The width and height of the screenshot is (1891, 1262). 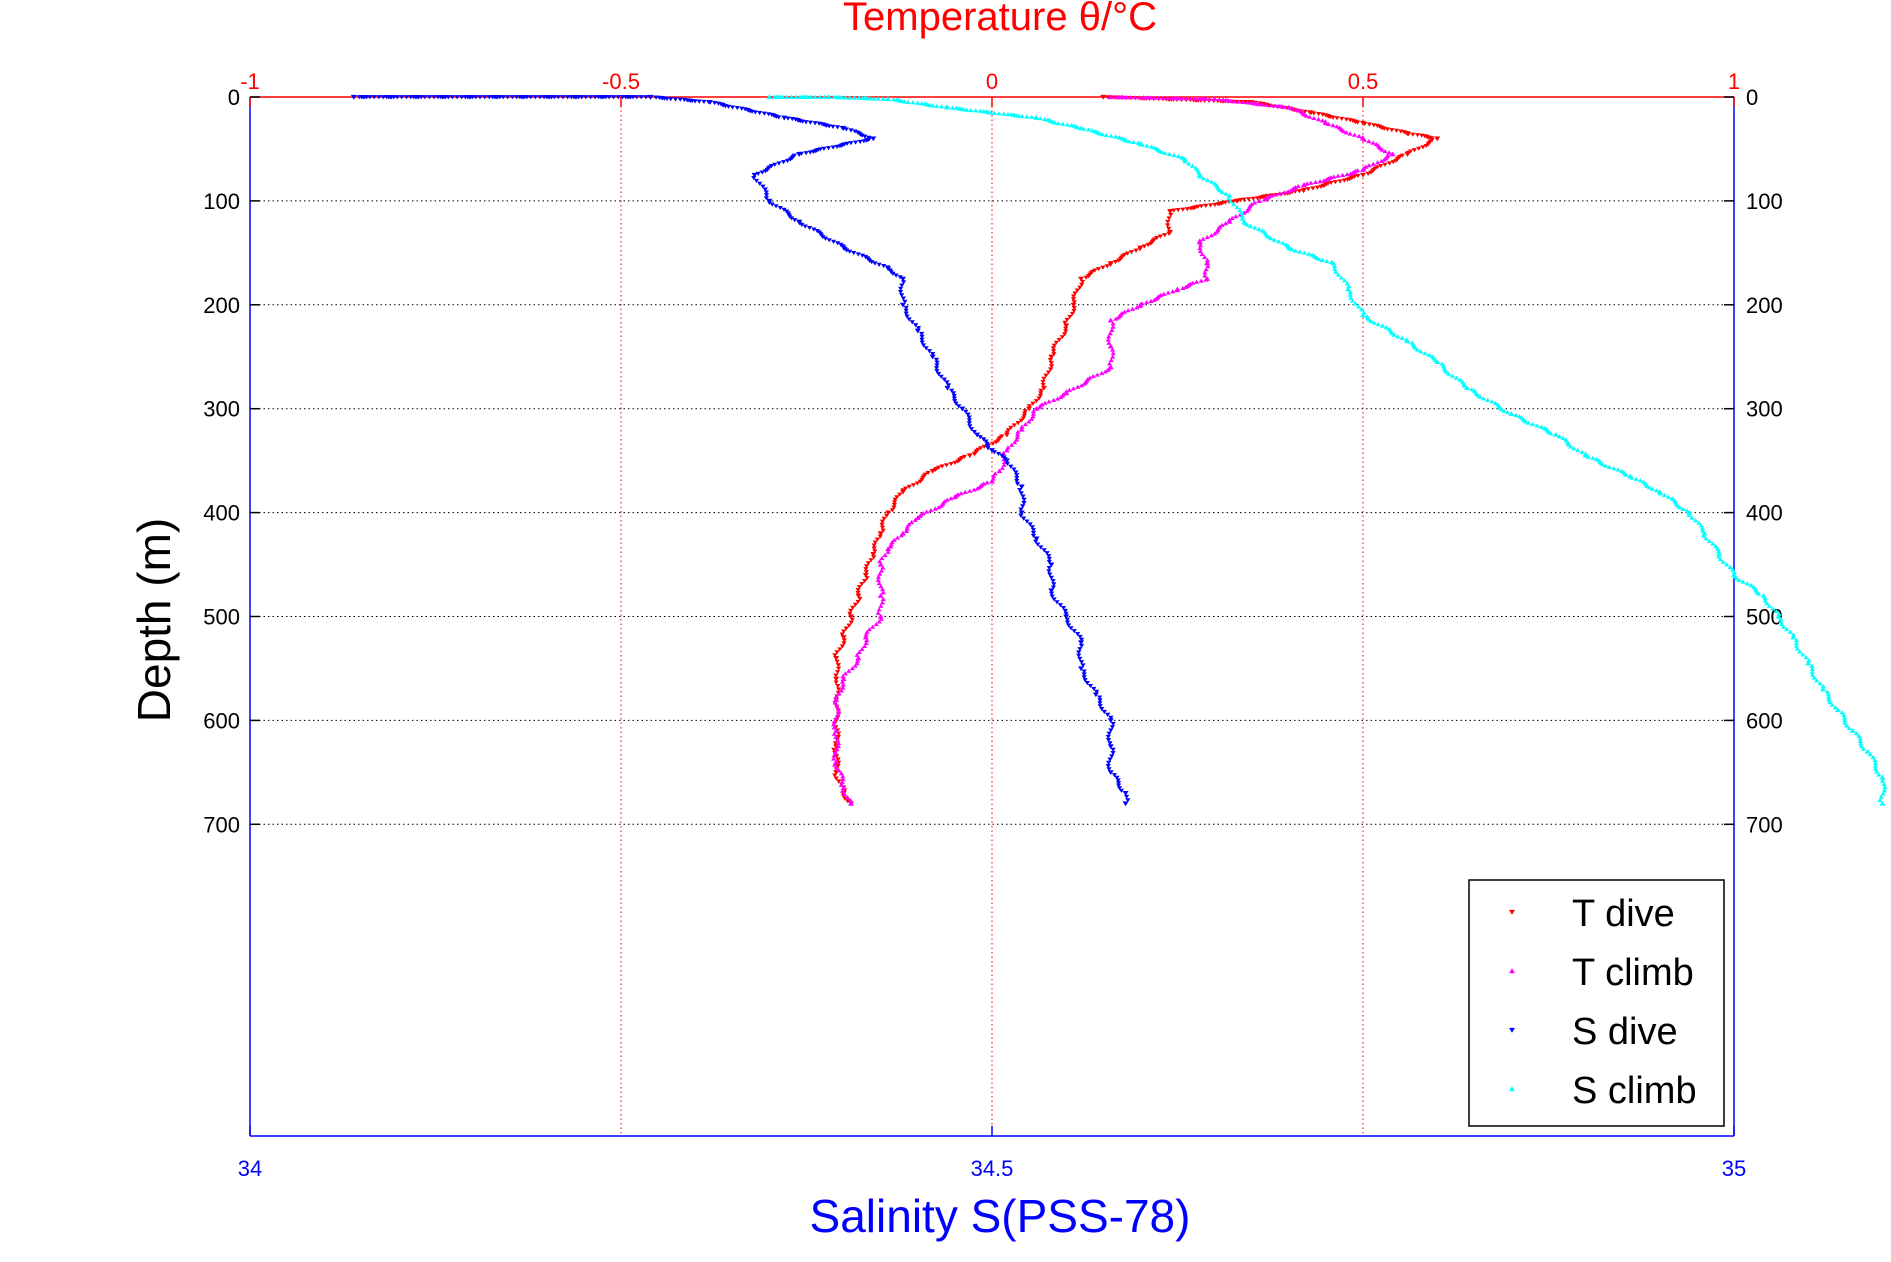 I want to click on legend-label: S climb, so click(x=1634, y=1091).